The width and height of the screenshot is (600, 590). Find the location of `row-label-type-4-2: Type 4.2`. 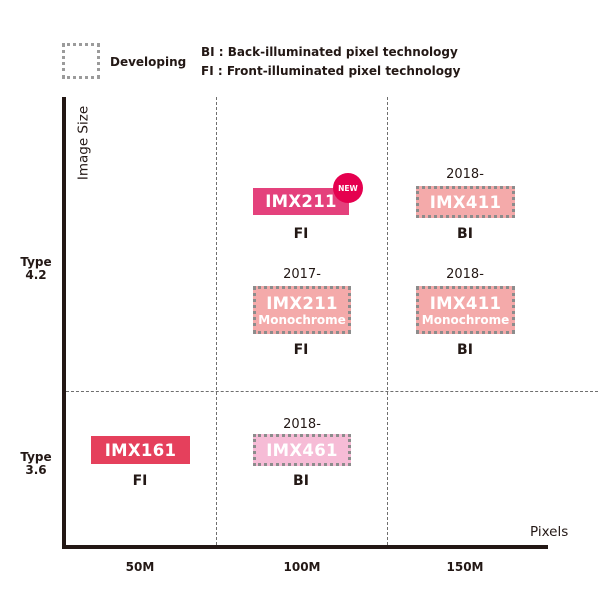

row-label-type-4-2: Type 4.2 is located at coordinates (36, 269).